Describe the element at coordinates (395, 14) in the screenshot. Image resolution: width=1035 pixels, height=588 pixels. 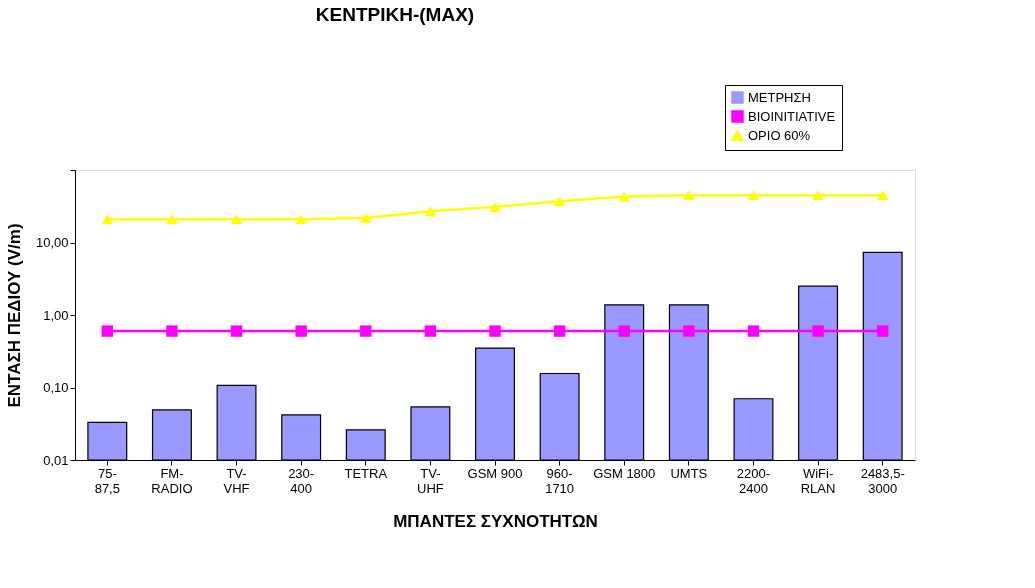
I see `chart-title: ΚΕΝΤΡΙΚΗ-(MAX)` at that location.